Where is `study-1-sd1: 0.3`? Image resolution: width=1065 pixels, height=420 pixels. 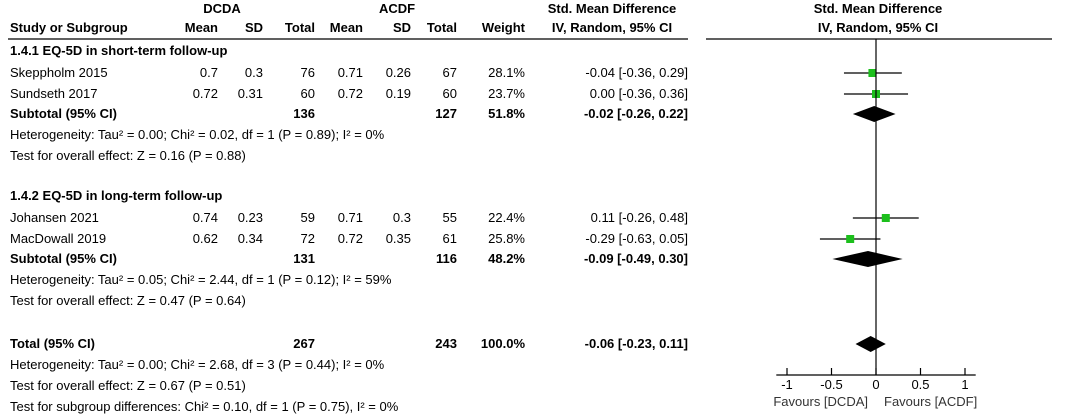
study-1-sd1: 0.3 is located at coordinates (254, 72).